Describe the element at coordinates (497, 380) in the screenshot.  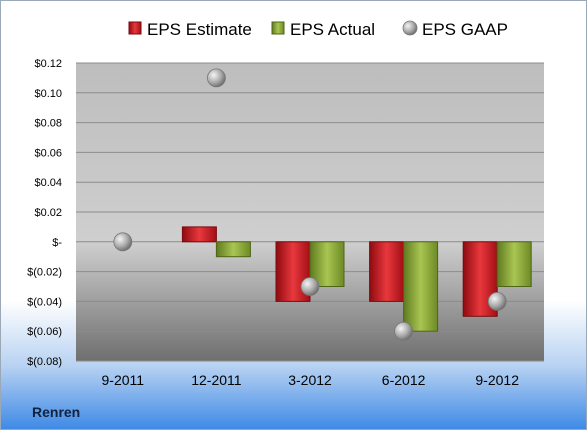
I see `x-tick-label: 9-2012` at that location.